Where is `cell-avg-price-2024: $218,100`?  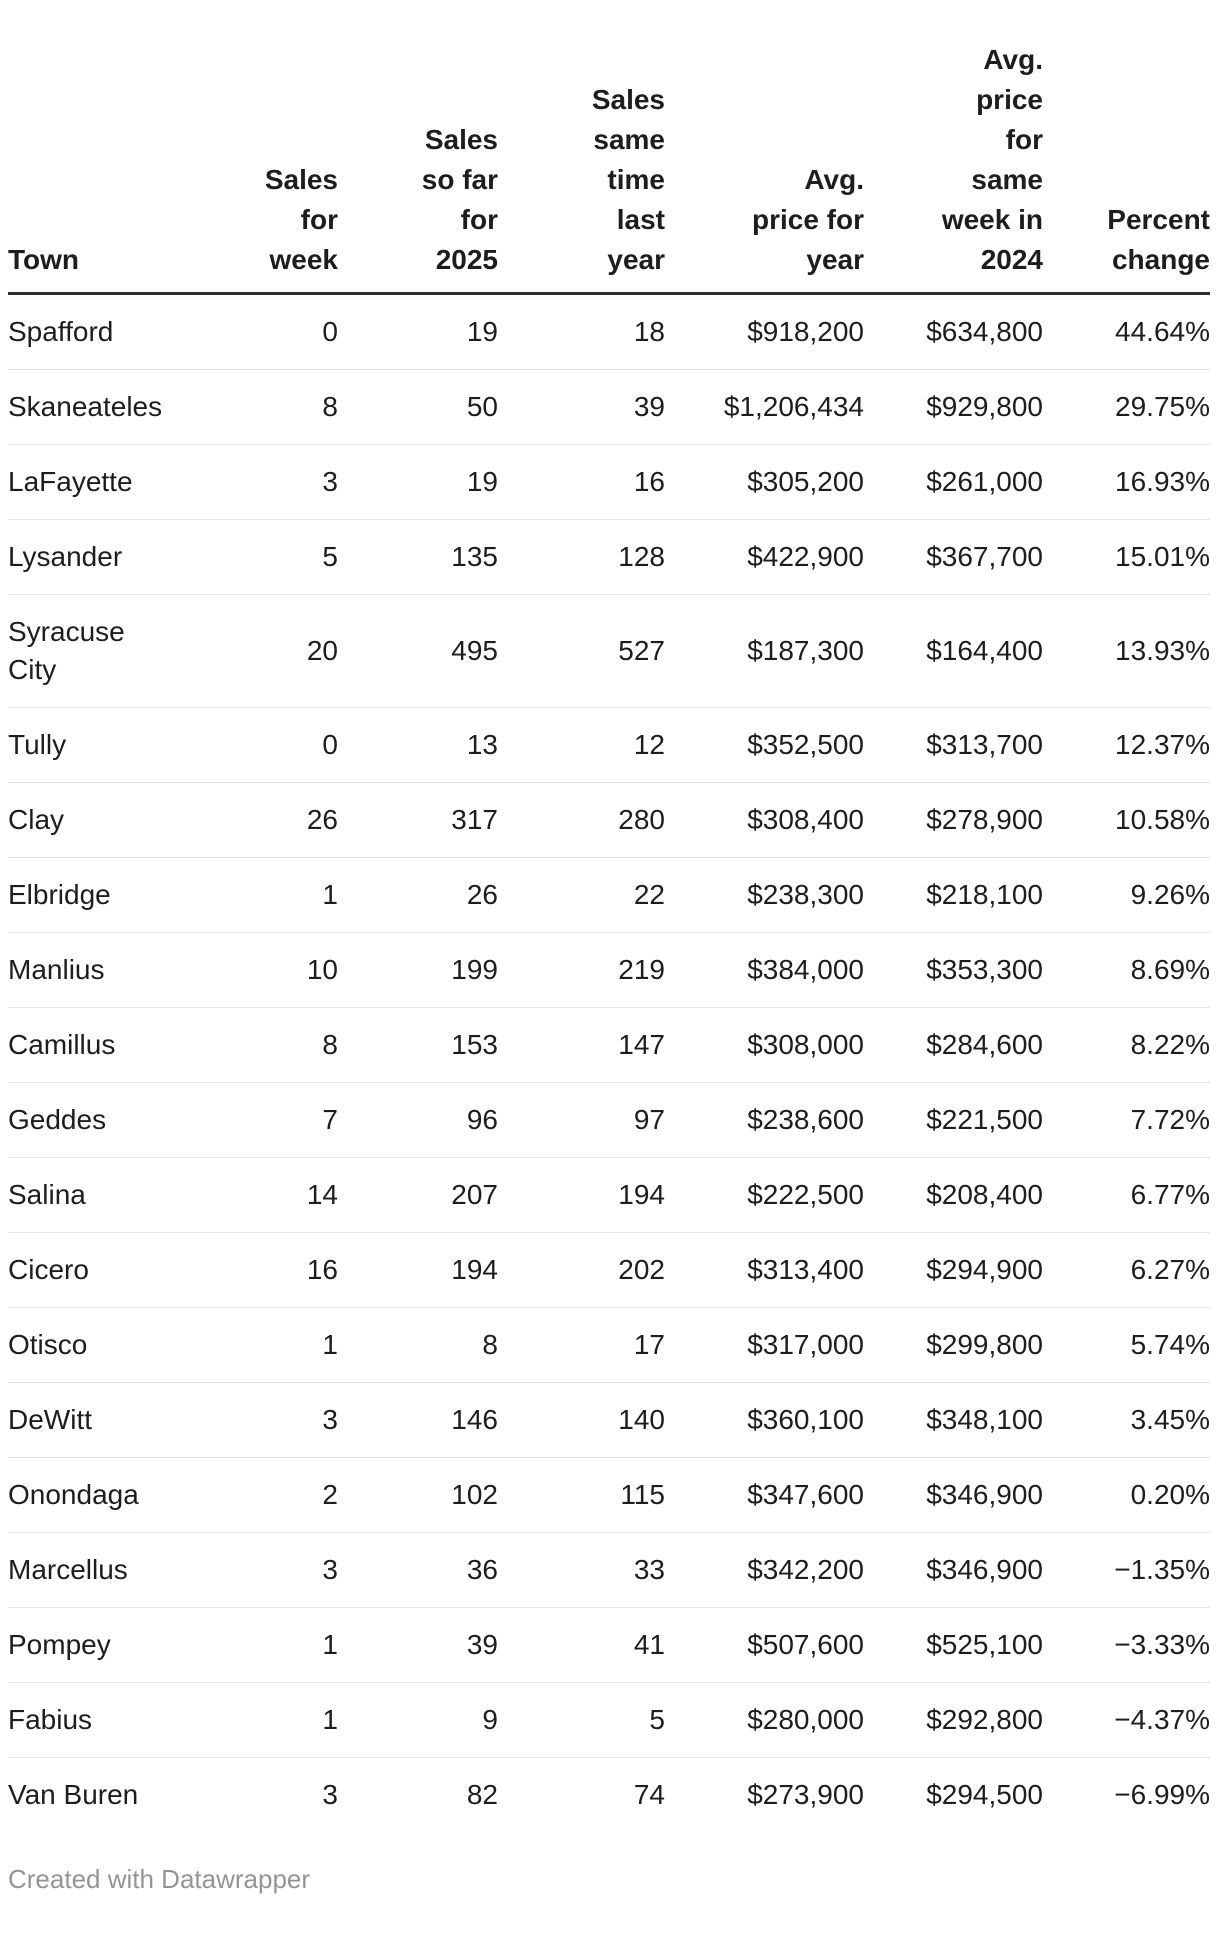 cell-avg-price-2024: $218,100 is located at coordinates (984, 894).